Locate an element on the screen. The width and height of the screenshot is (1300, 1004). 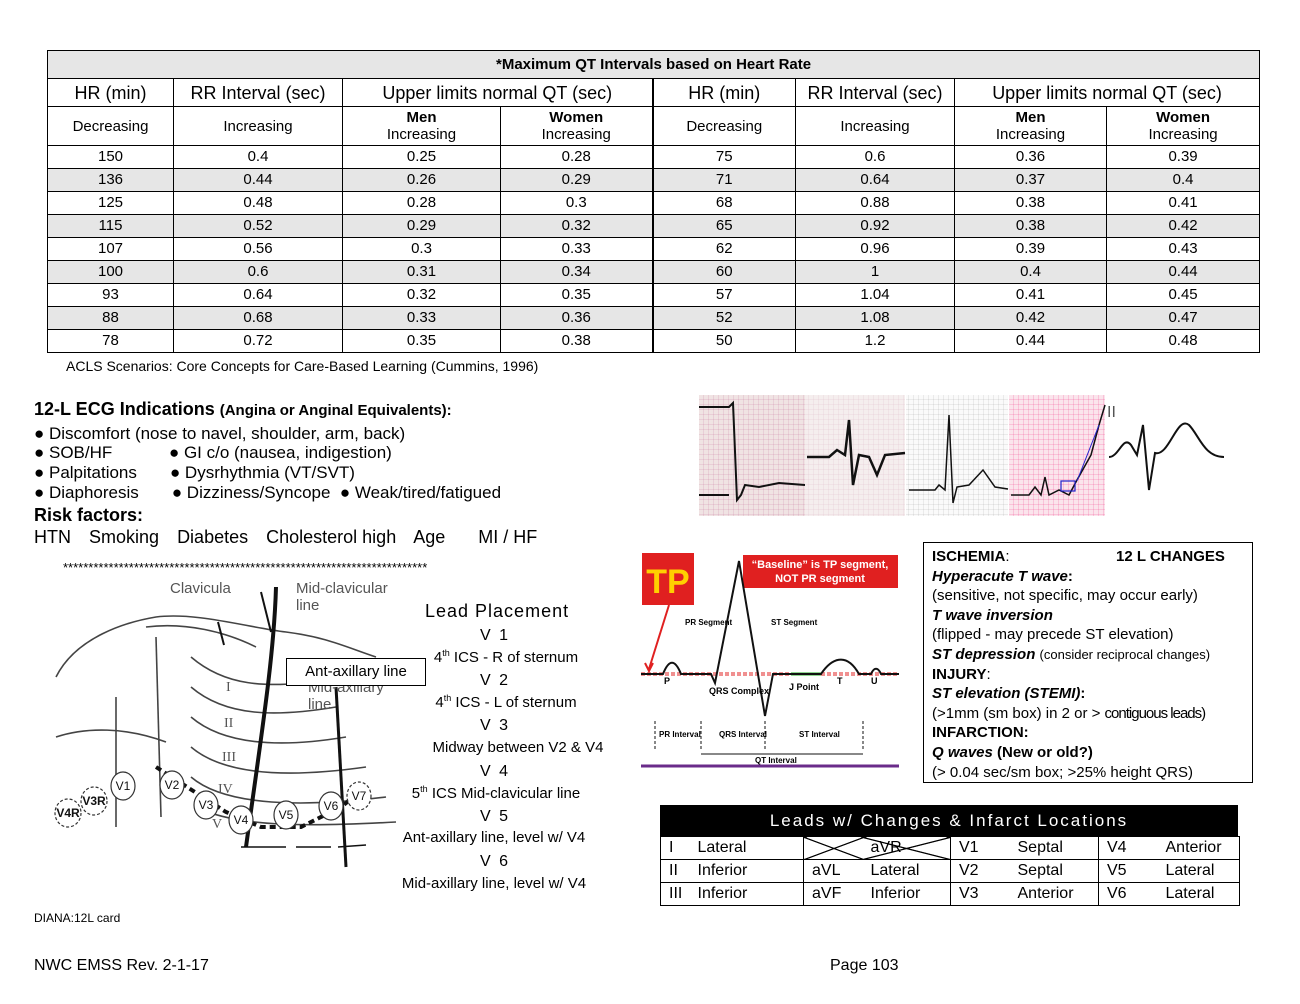
table-cell: 115 is located at coordinates (110, 226).